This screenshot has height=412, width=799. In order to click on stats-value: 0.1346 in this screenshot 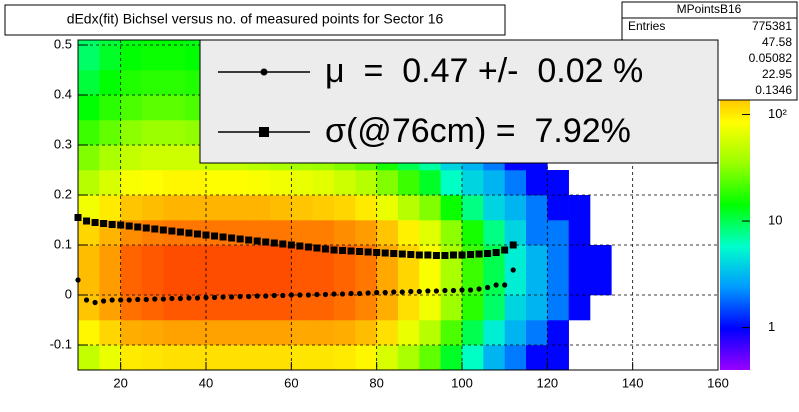, I will do `click(773, 90)`.